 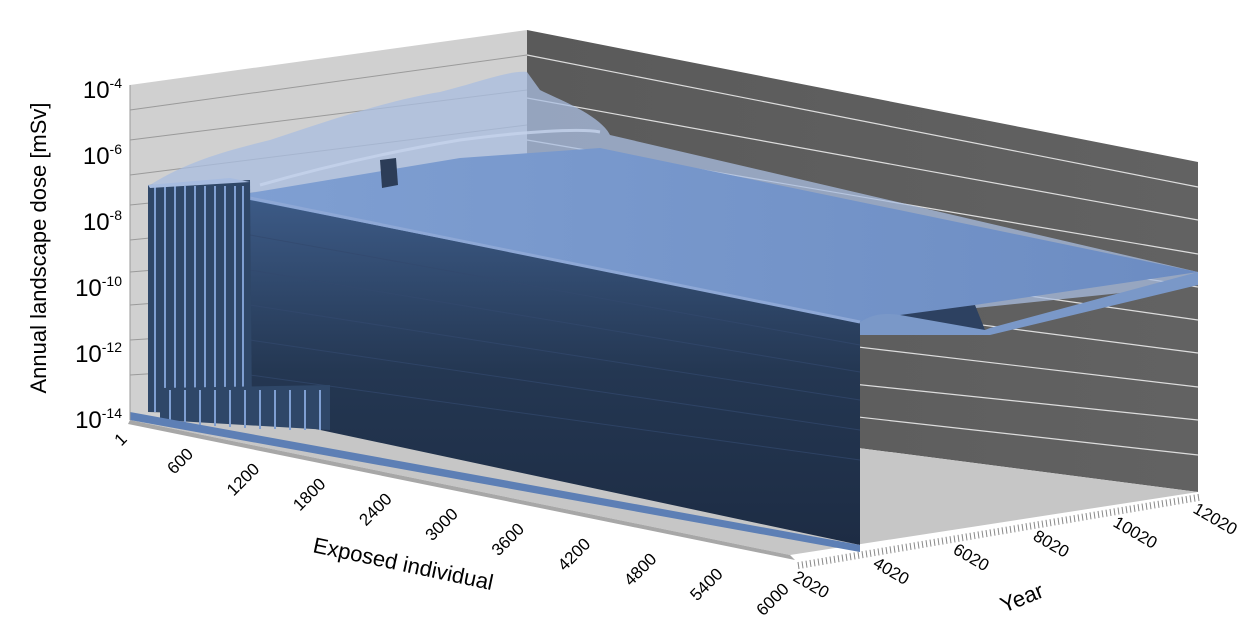 What do you see at coordinates (971, 557) in the screenshot?
I see `z-tick-label: 6020` at bounding box center [971, 557].